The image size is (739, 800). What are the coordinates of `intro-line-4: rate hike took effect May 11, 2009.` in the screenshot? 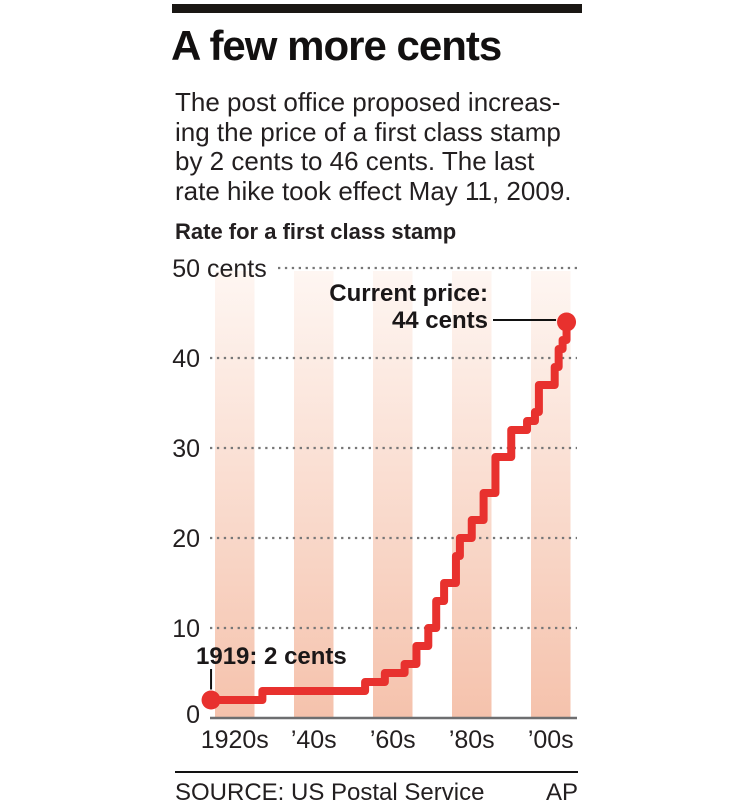 It's located at (373, 190).